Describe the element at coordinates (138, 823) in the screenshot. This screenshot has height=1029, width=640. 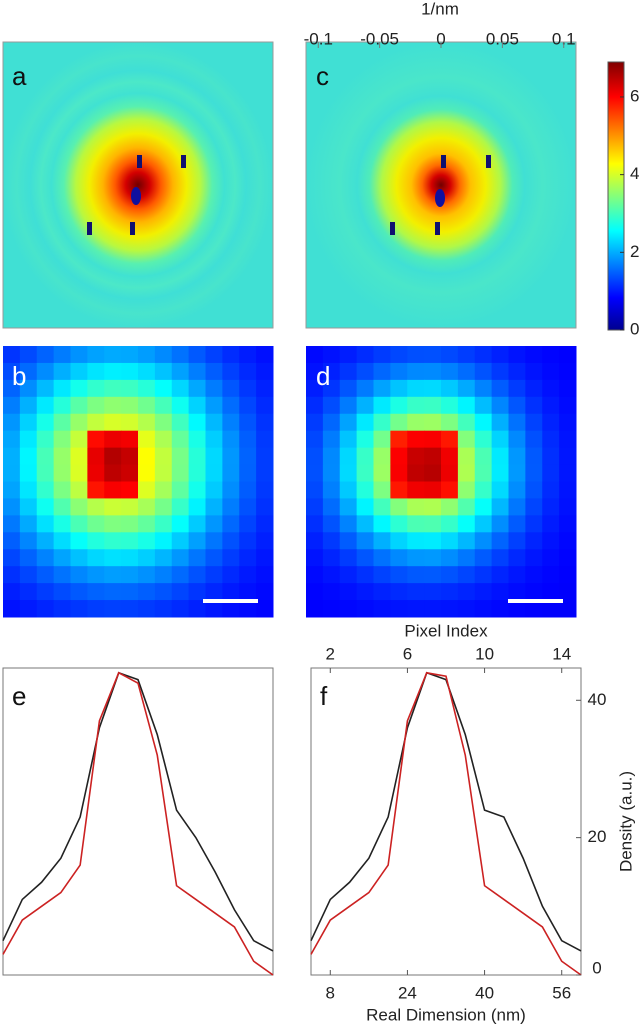
I see `series-line` at that location.